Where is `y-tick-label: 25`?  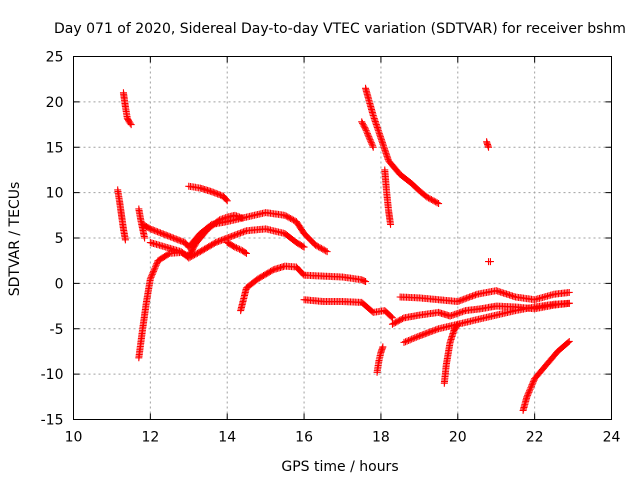
y-tick-label: 25 is located at coordinates (55, 58).